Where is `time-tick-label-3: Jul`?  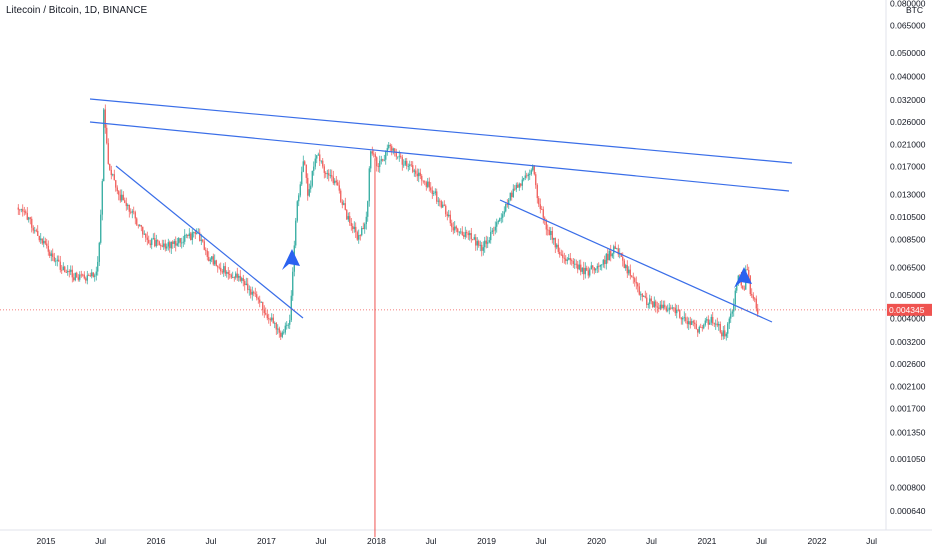
time-tick-label-3: Jul is located at coordinates (210, 541).